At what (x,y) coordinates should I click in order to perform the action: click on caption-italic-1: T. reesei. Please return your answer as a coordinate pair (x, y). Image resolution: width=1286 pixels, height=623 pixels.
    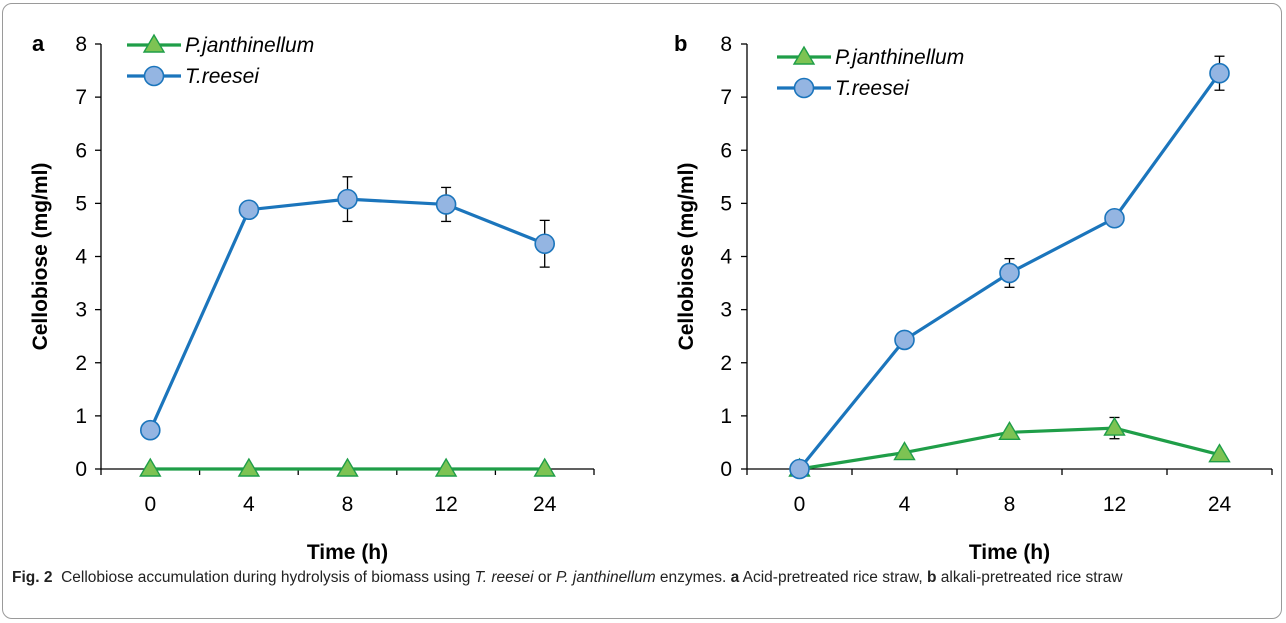
    Looking at the image, I should click on (504, 577).